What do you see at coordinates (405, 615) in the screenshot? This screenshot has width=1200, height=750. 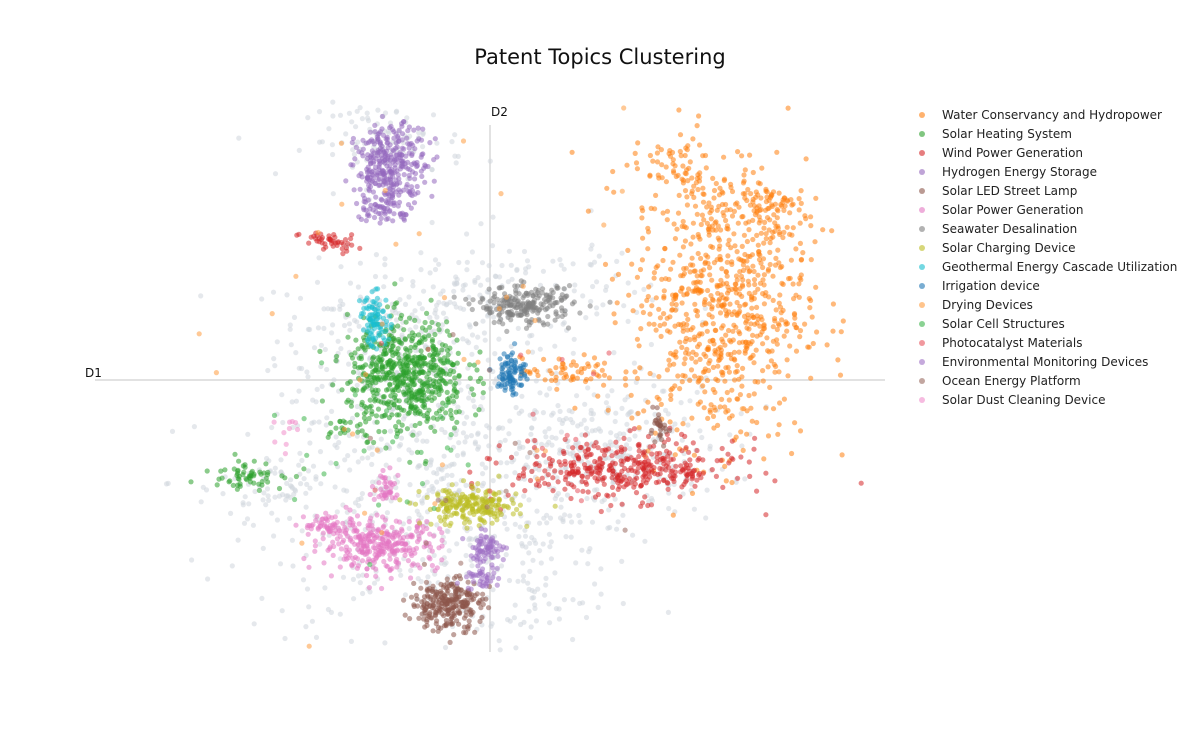 I see `series-4-point` at bounding box center [405, 615].